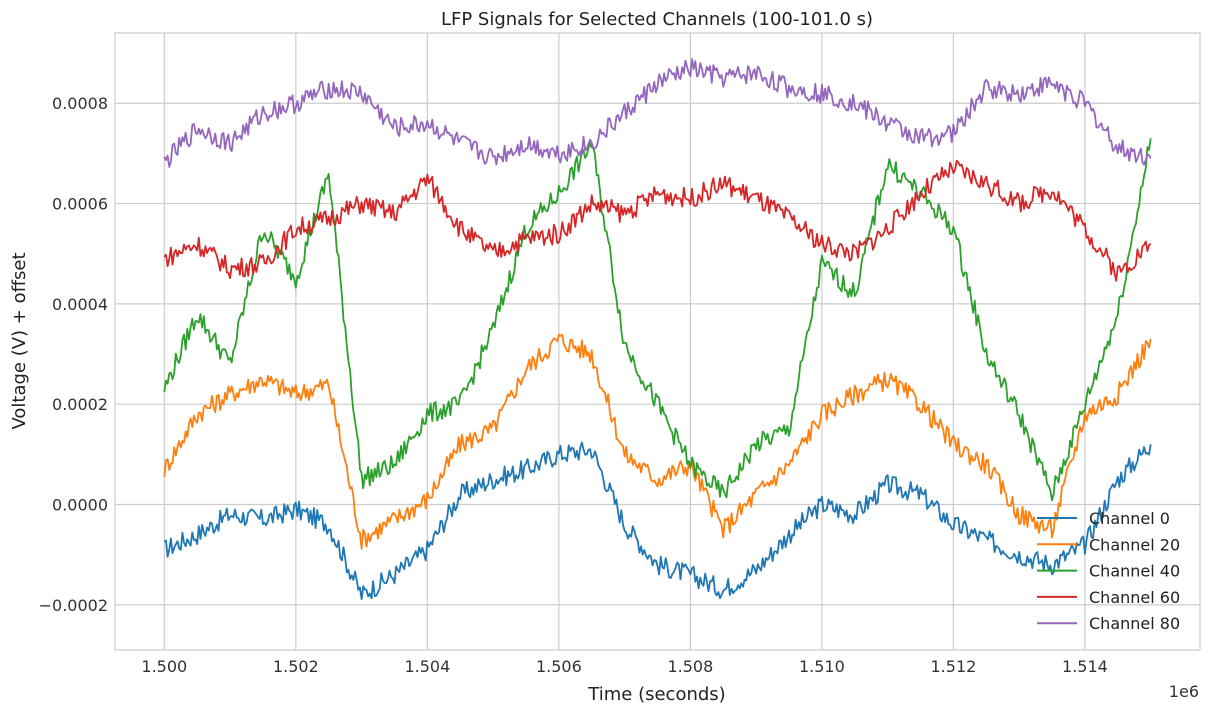 The image size is (1209, 714). What do you see at coordinates (1134, 571) in the screenshot?
I see `legend-label: Channel 40` at bounding box center [1134, 571].